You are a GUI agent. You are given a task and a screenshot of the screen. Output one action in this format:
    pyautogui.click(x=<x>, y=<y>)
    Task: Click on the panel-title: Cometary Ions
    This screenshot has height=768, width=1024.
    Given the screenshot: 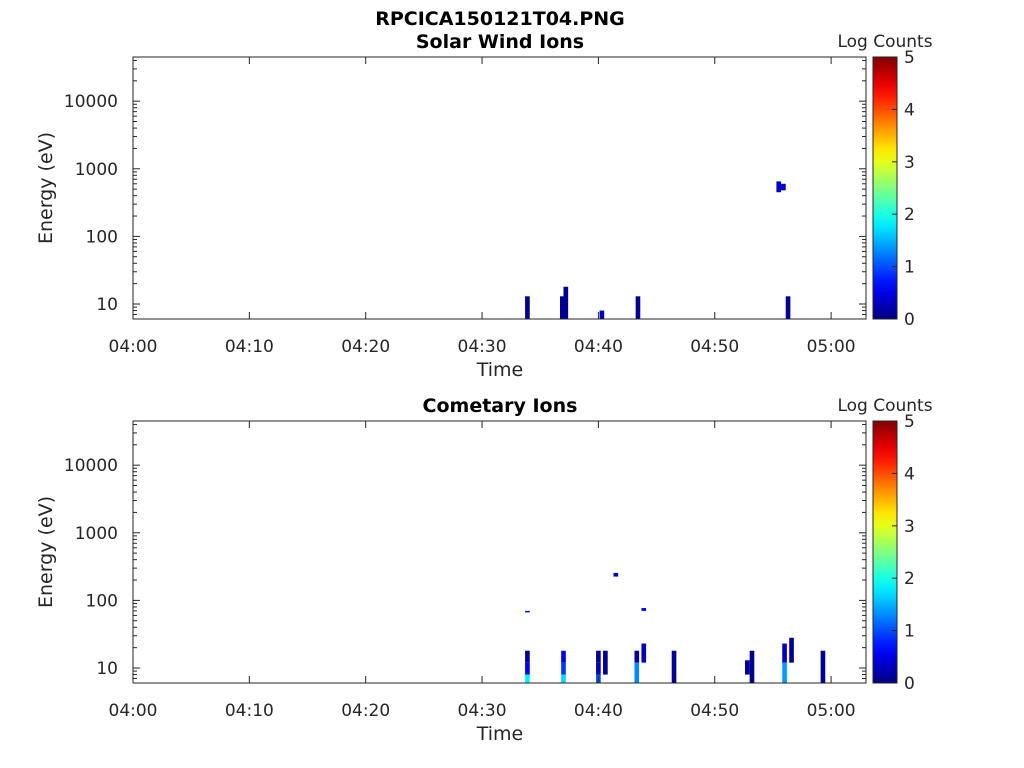 What is the action you would take?
    pyautogui.click(x=500, y=406)
    